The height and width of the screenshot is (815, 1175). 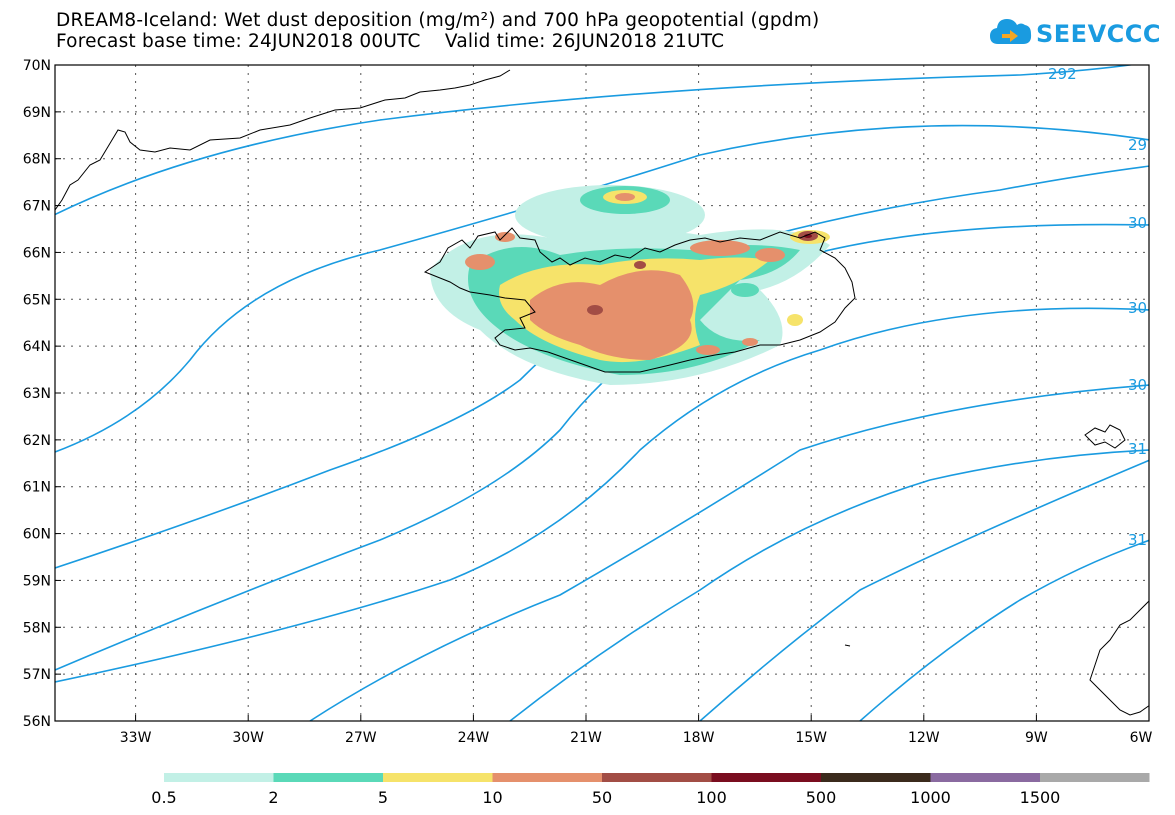 I want to click on longitude-label: 30W, so click(x=248, y=738).